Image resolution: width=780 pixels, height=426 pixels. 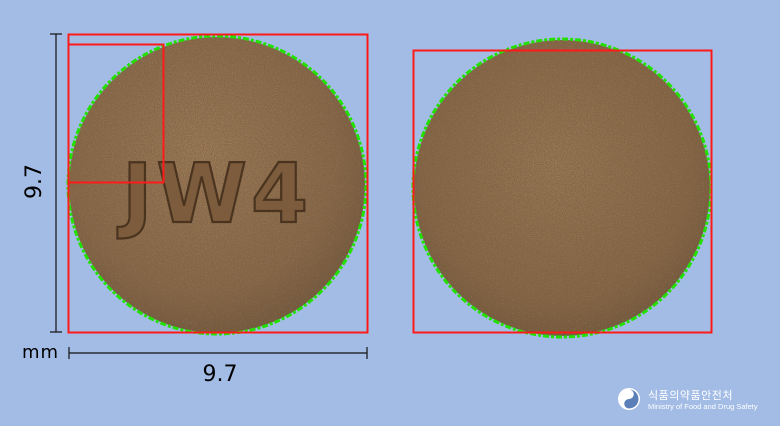 I want to click on pill-imprint-text: JW4, so click(x=214, y=194).